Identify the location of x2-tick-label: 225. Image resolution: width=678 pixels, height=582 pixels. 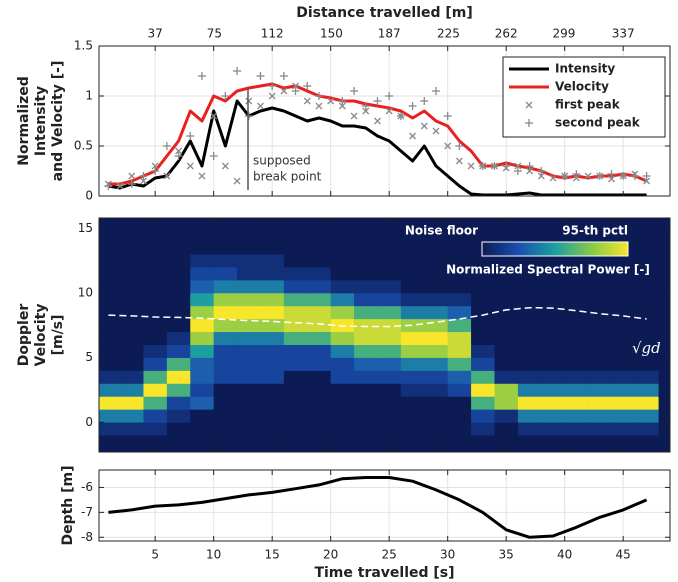
(448, 34).